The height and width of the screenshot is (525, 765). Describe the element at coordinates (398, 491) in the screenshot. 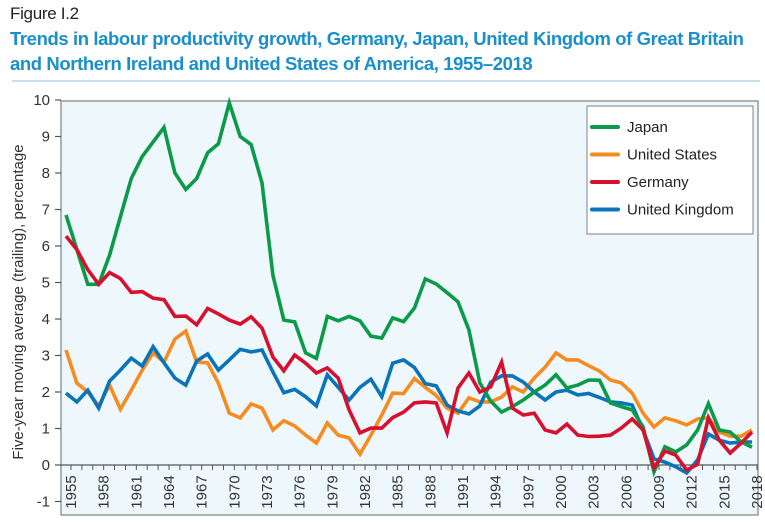

I see `x-tick-label: 1985` at that location.